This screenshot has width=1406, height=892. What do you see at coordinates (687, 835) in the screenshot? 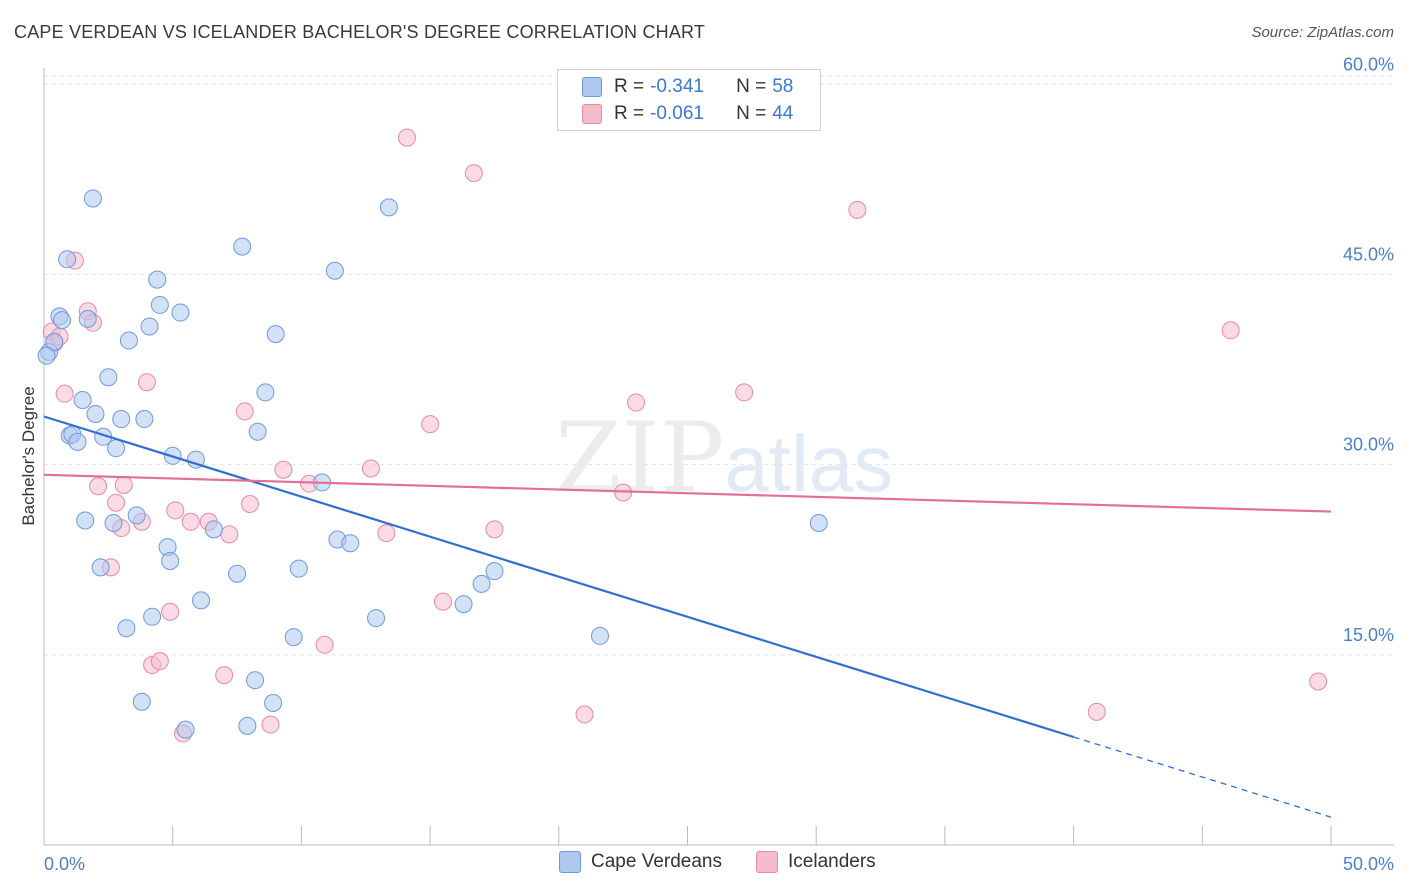
I see `x-ticks` at bounding box center [687, 835].